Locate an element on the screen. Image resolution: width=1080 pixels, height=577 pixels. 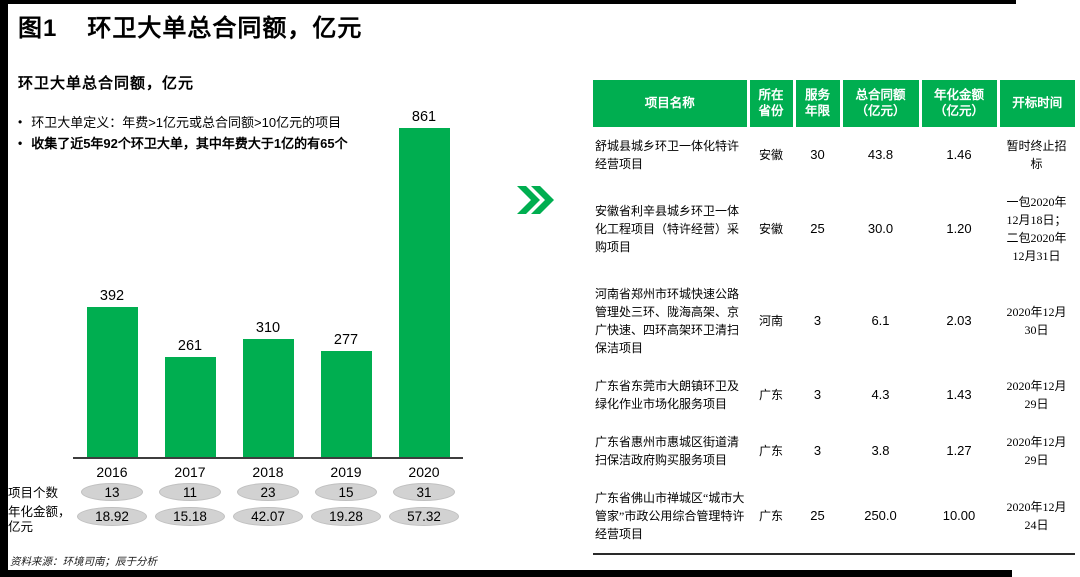
project-count-slot-2018: 23 is located at coordinates (268, 492).